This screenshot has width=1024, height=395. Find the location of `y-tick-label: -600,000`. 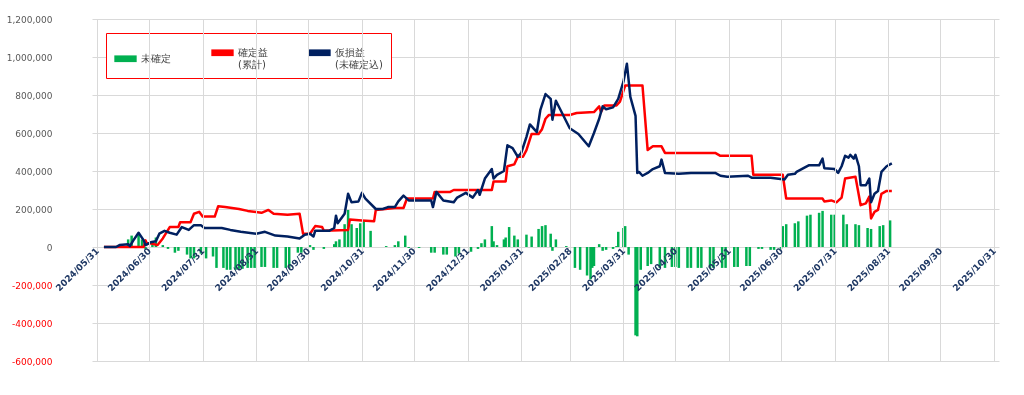

y-tick-label: -600,000 is located at coordinates (32, 361).